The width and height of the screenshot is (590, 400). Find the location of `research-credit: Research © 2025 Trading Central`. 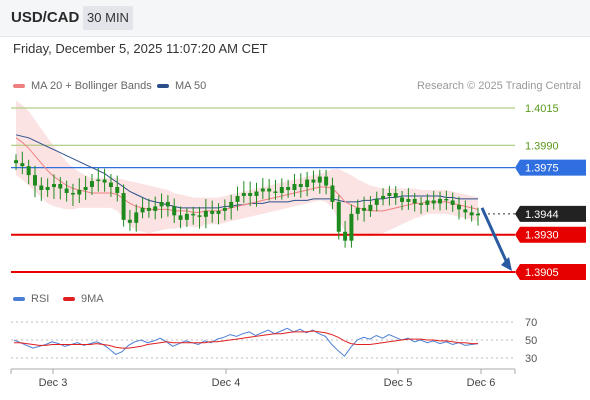

research-credit: Research © 2025 Trading Central is located at coordinates (498, 86).